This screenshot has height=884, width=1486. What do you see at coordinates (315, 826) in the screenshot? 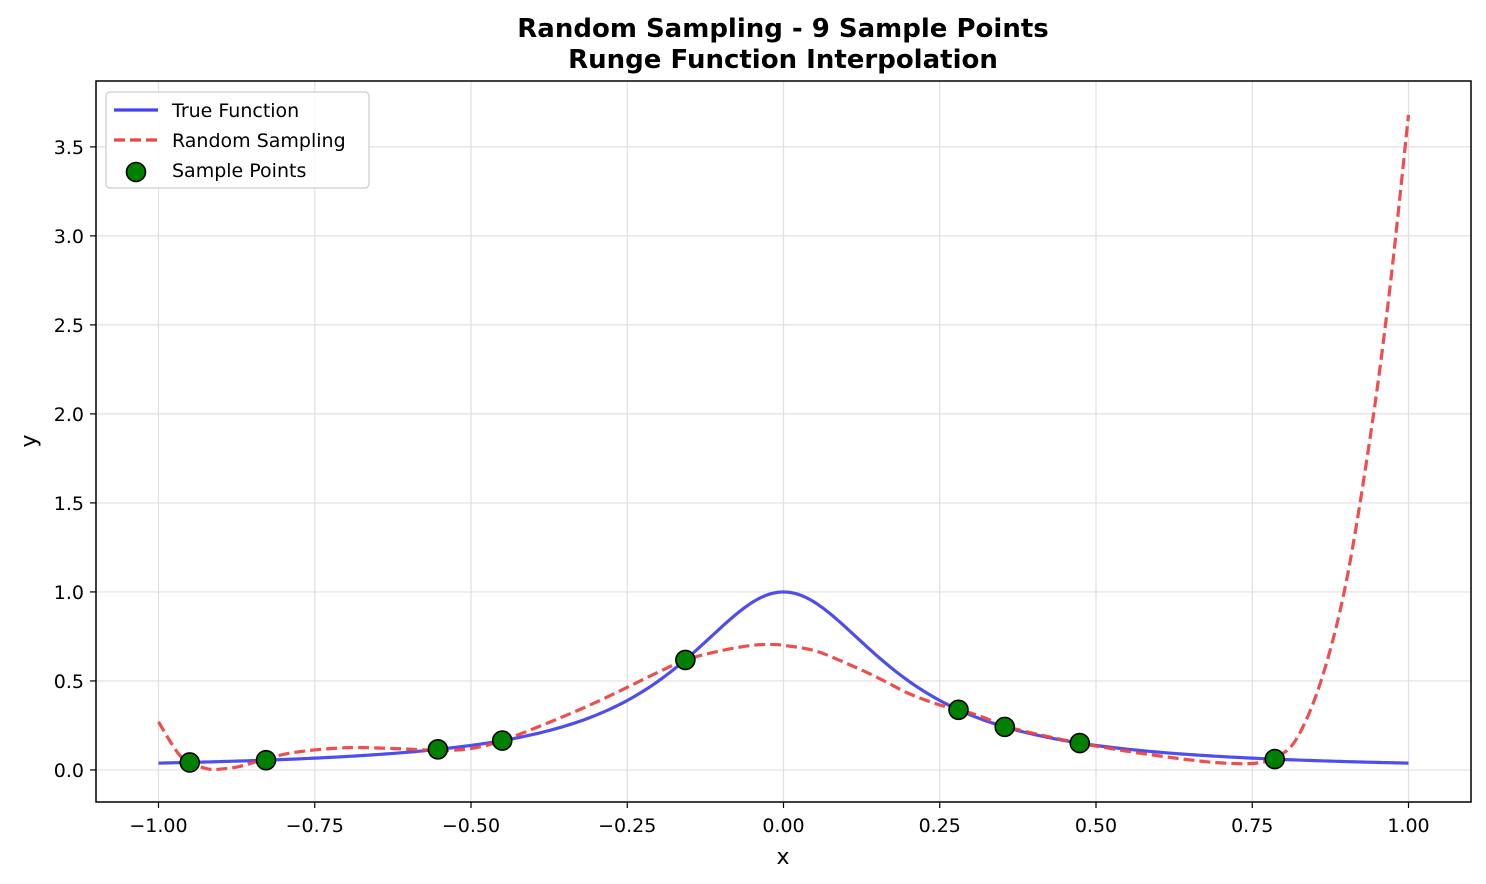
I see `x-tick-label: −0.75` at bounding box center [315, 826].